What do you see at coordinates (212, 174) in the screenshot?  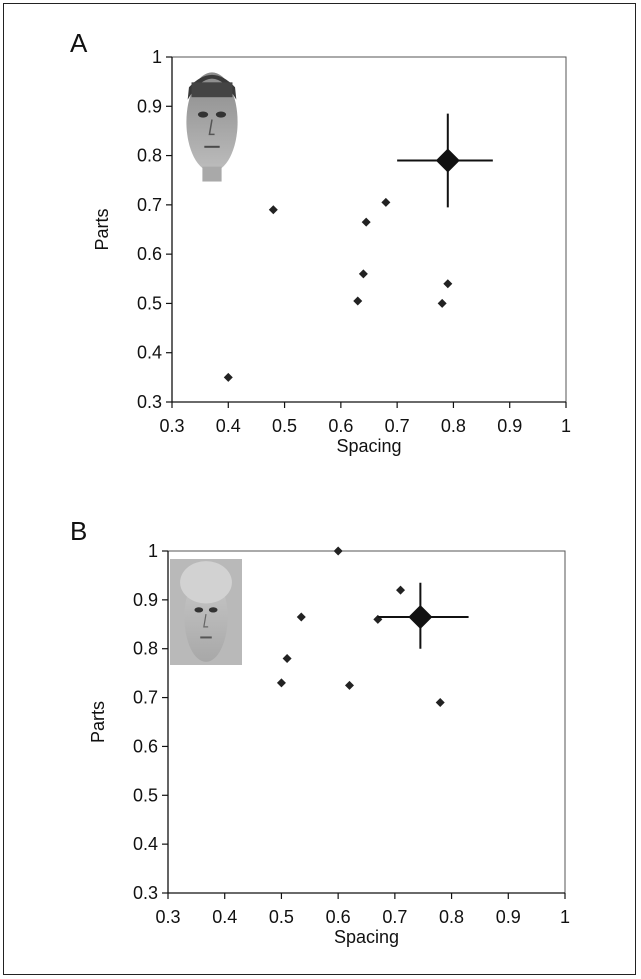 I see `neck` at bounding box center [212, 174].